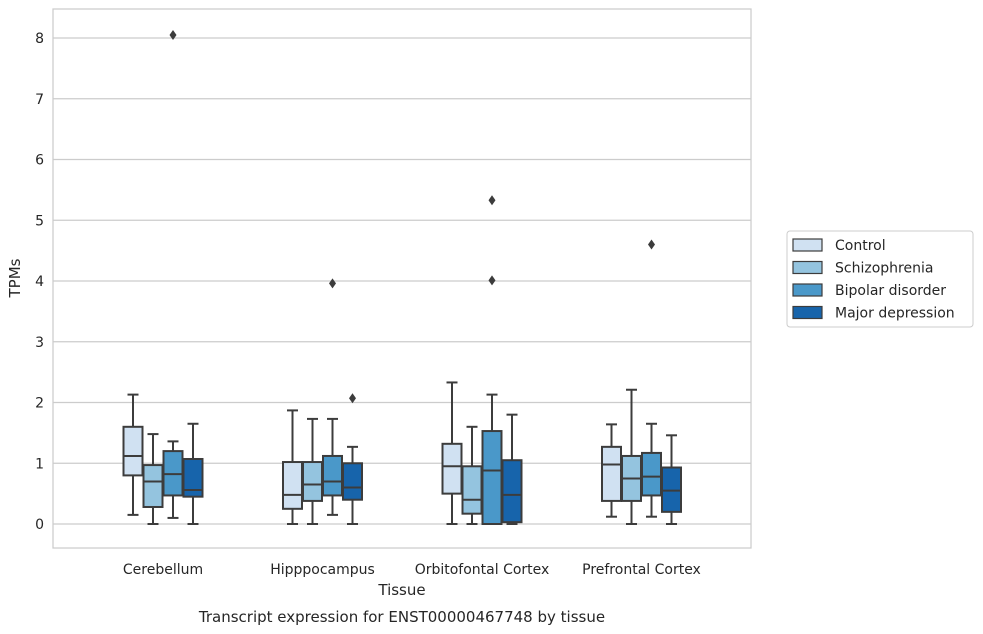 The image size is (983, 634). Describe the element at coordinates (890, 291) in the screenshot. I see `legend-label: Bipolar disorder` at that location.